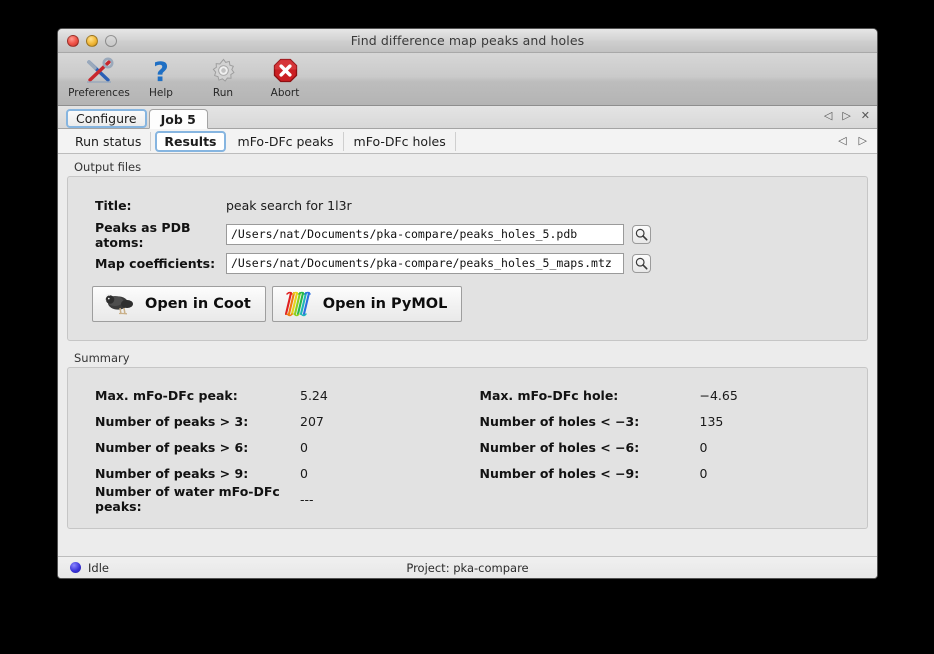  What do you see at coordinates (285, 70) in the screenshot?
I see `stop-x-icon` at bounding box center [285, 70].